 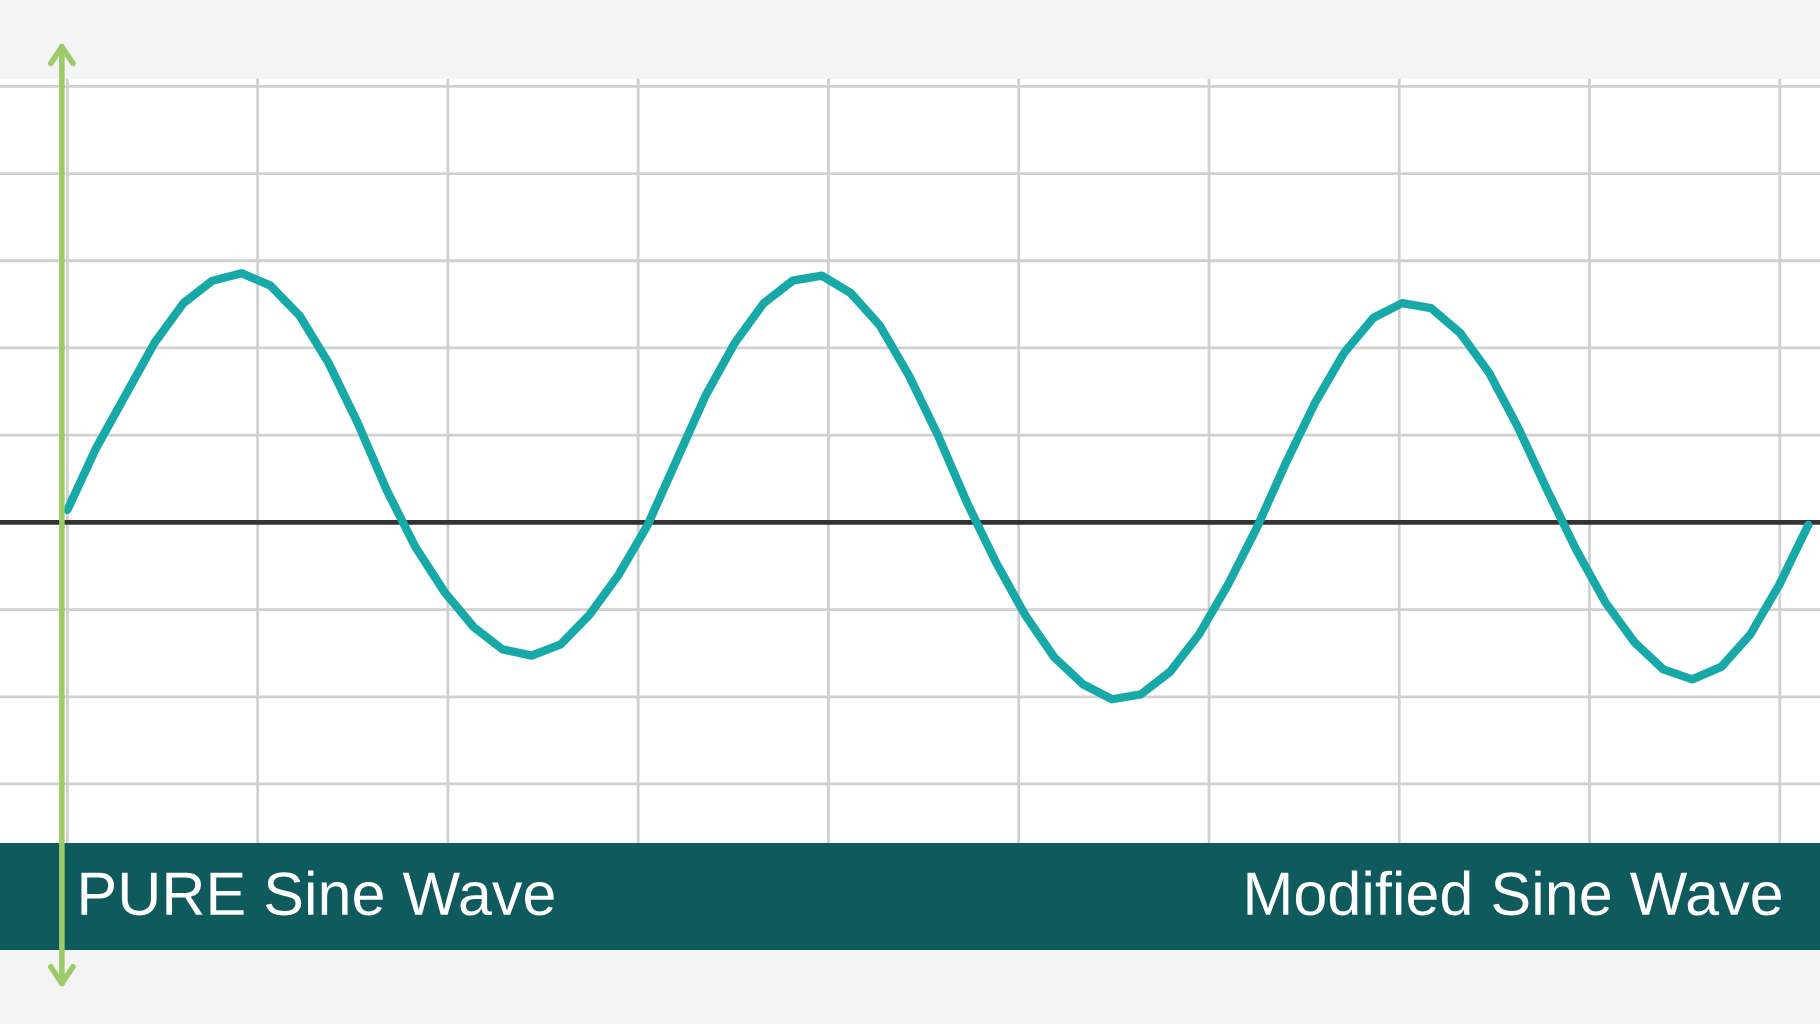 What do you see at coordinates (1514, 893) in the screenshot?
I see `text: Modified Sine Wave` at bounding box center [1514, 893].